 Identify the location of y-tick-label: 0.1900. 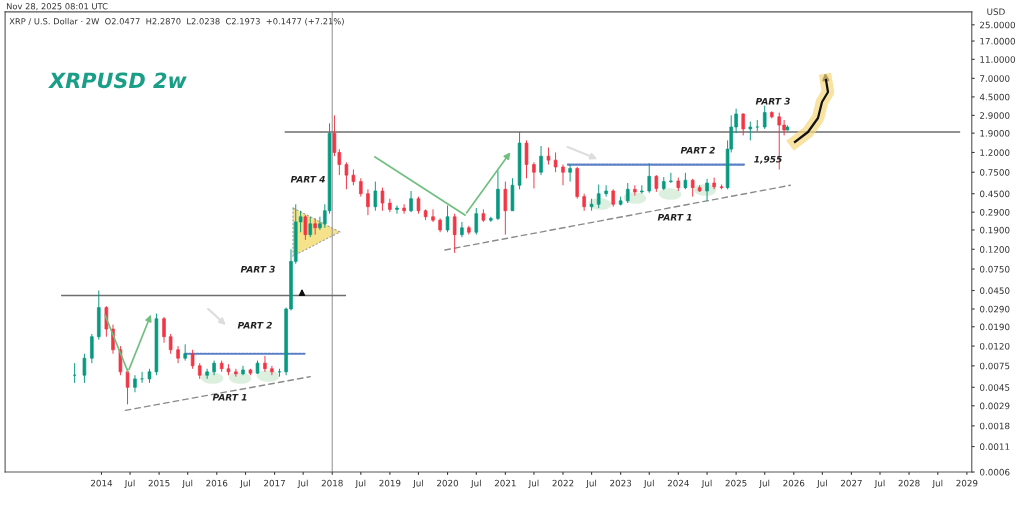
(994, 230).